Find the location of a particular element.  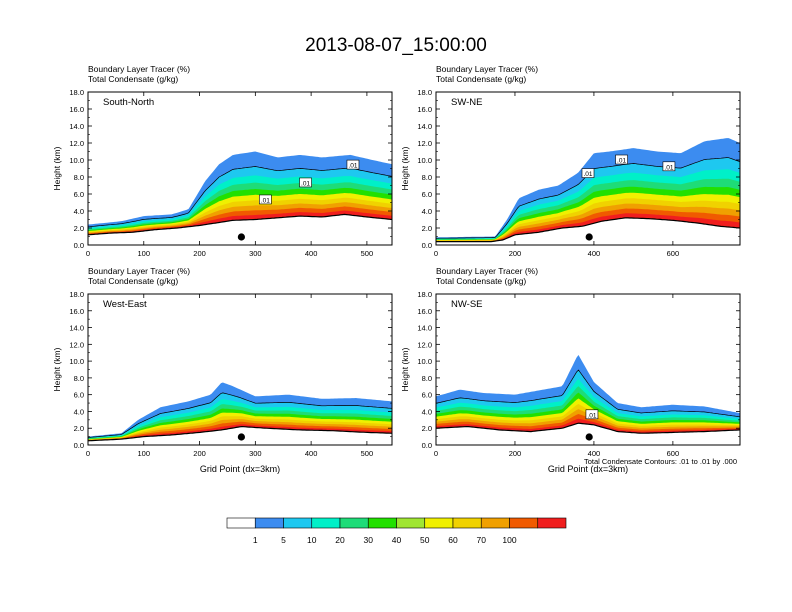

y-tick-label: 6.0 is located at coordinates (427, 395).